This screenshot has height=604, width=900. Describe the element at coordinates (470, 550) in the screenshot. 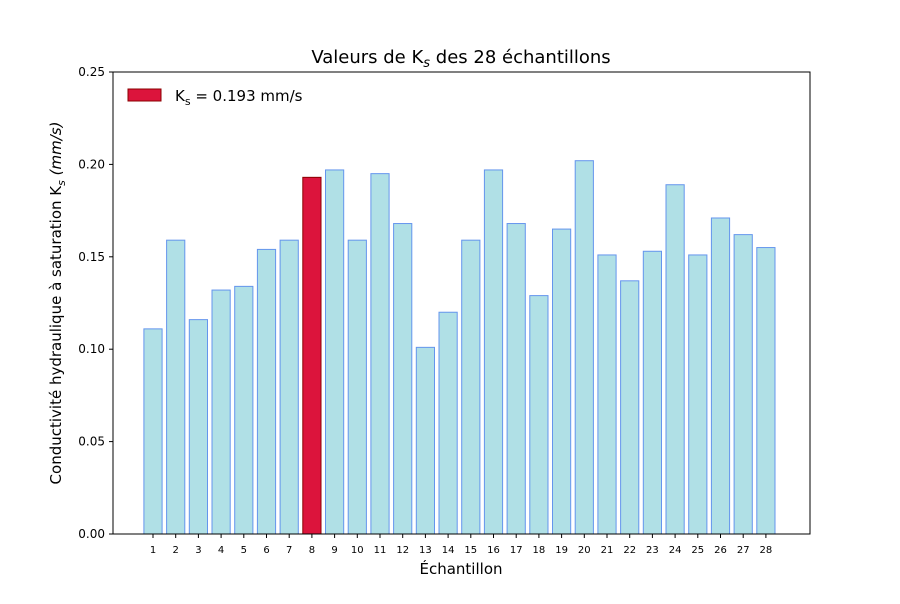

I see `x-tick-label: 15` at that location.